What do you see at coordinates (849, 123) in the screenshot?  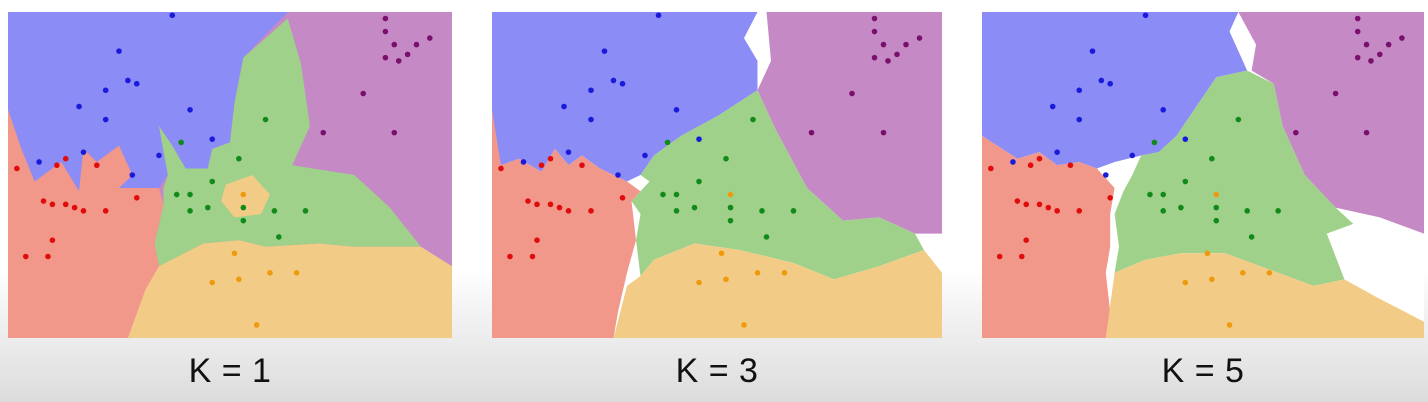 I see `region-purple` at bounding box center [849, 123].